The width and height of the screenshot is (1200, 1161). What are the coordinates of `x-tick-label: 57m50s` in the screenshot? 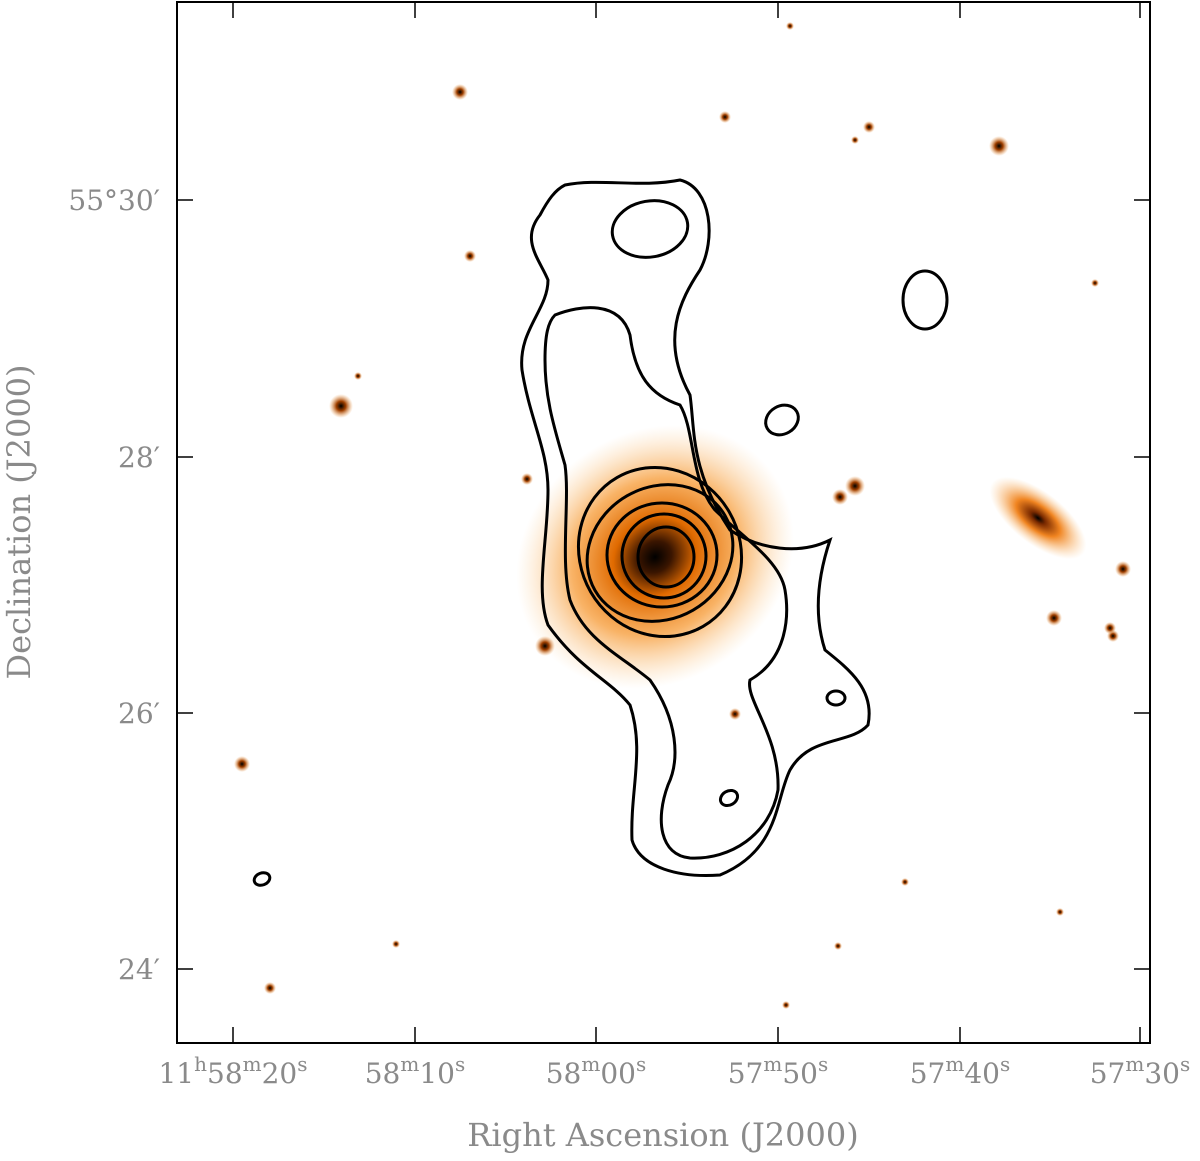 It's located at (778, 1071).